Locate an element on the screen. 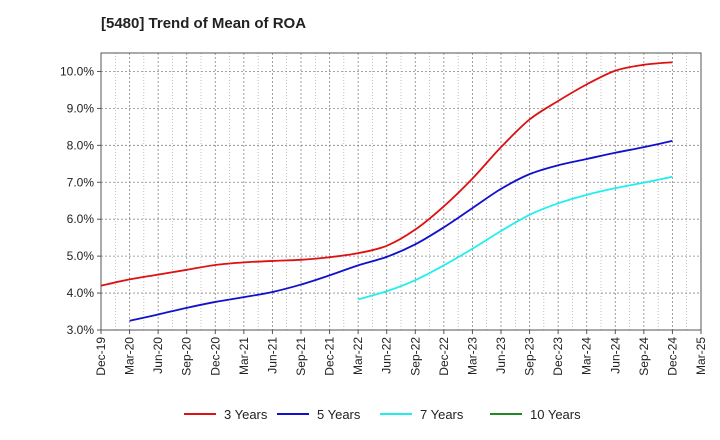 This screenshot has width=720, height=440. series-line-7-years is located at coordinates (515, 238).